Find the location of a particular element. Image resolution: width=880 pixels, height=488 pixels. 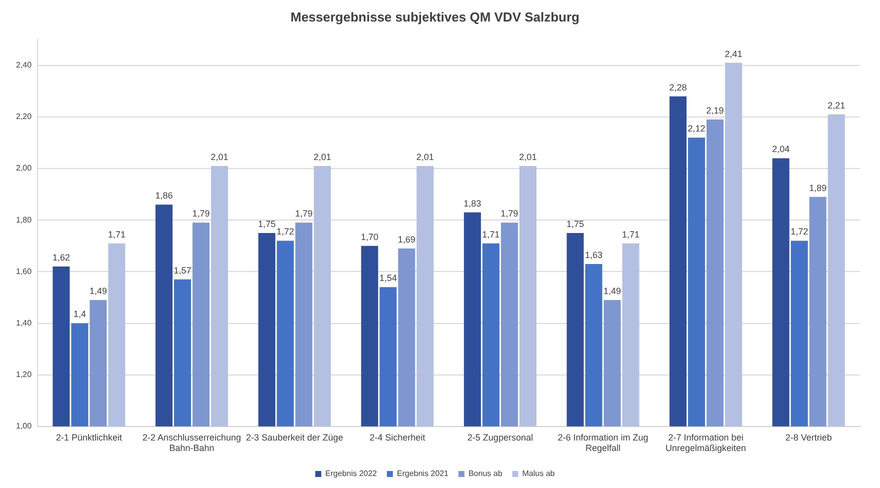

y-tick-label: 2,20 is located at coordinates (24, 117).